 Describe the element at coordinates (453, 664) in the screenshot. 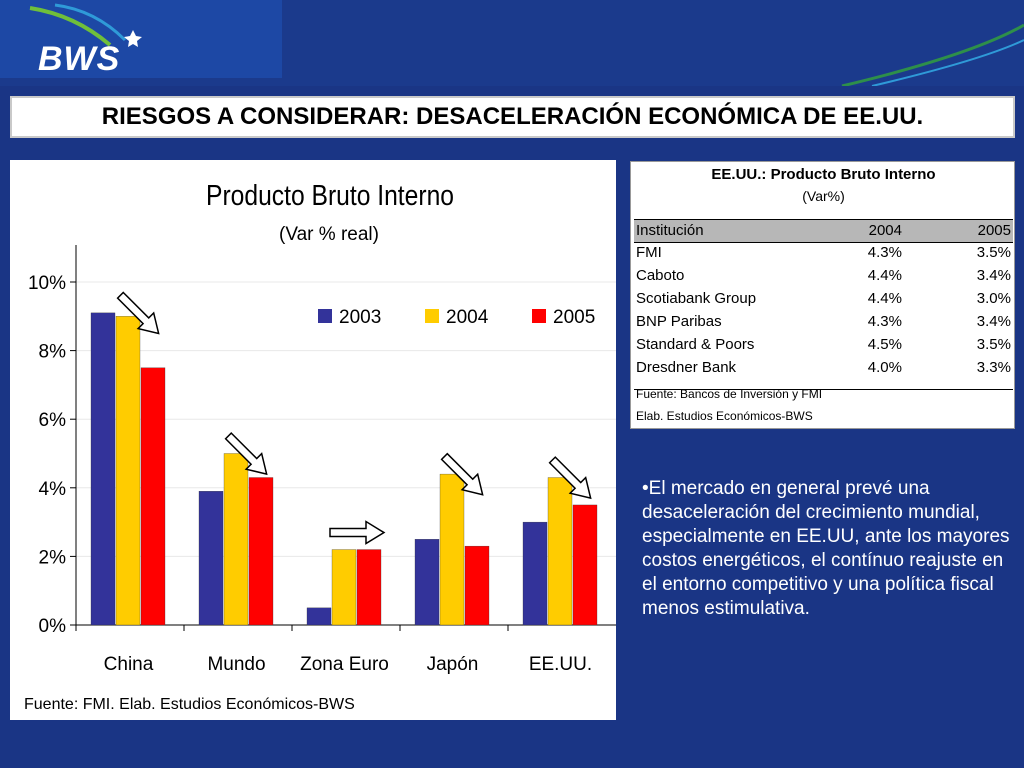

I see `x-tick-label: Japón` at that location.